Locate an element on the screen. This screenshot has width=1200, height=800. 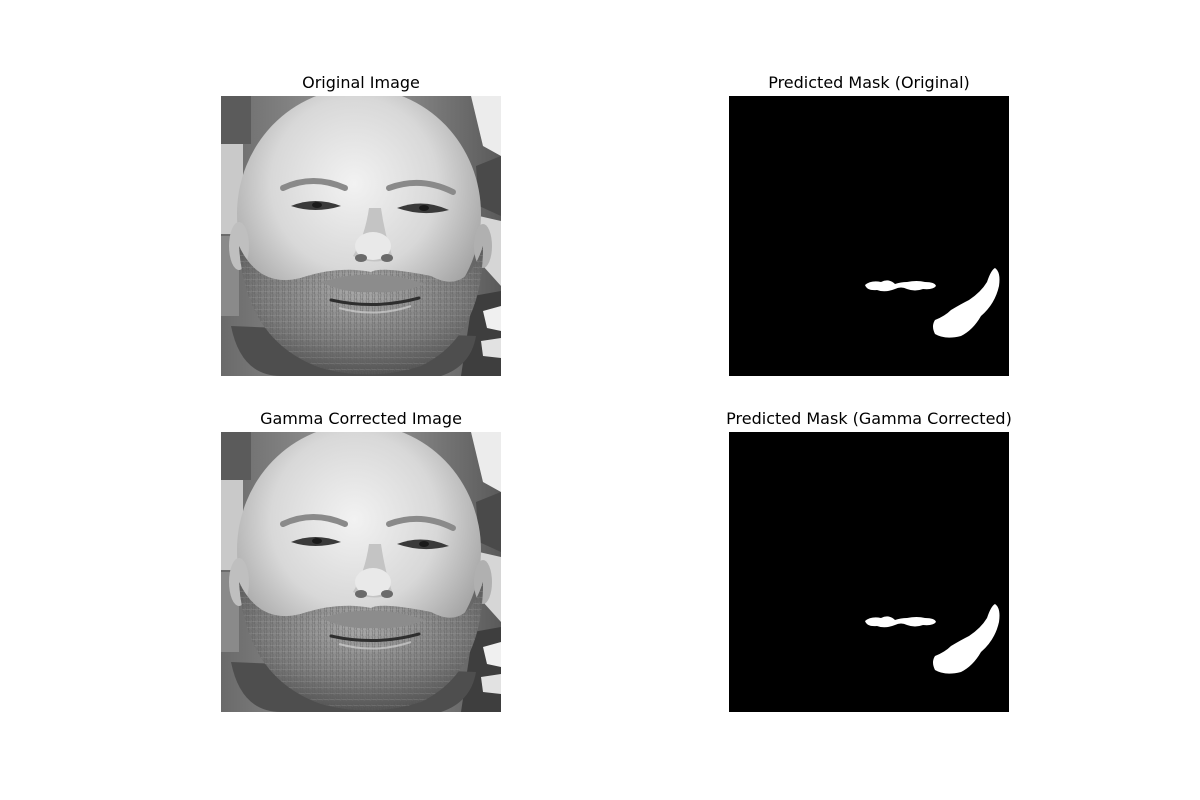
panel-title: Predicted Mask (Original) is located at coordinates (869, 82).